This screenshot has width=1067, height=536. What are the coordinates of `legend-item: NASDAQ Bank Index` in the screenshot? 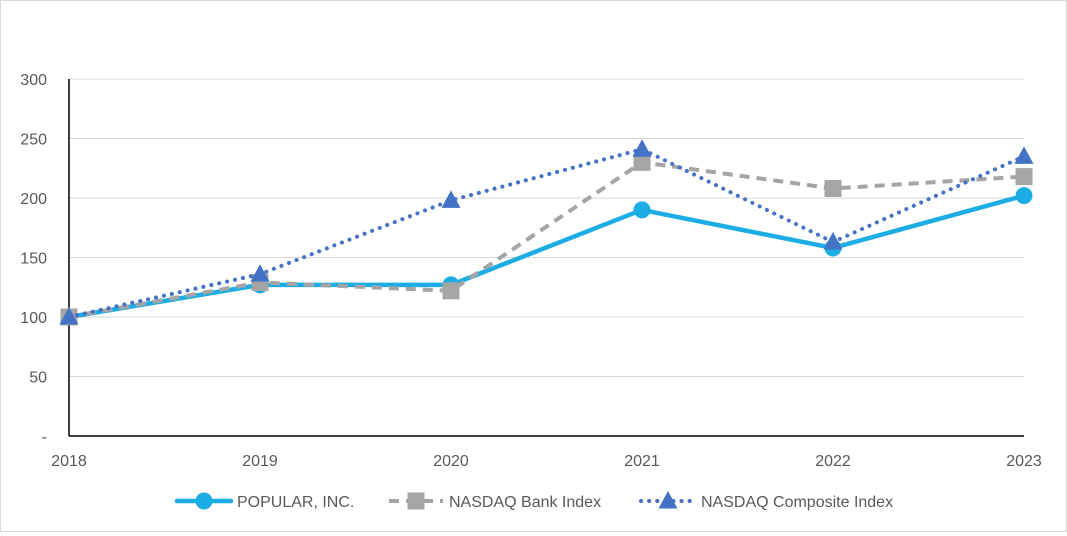 It's located at (495, 501).